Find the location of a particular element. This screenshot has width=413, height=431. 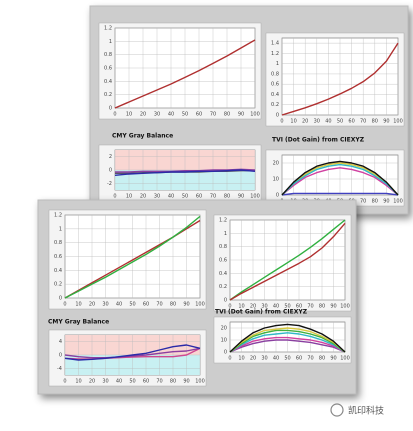

y-tick-label: 20 is located at coordinates (276, 164).